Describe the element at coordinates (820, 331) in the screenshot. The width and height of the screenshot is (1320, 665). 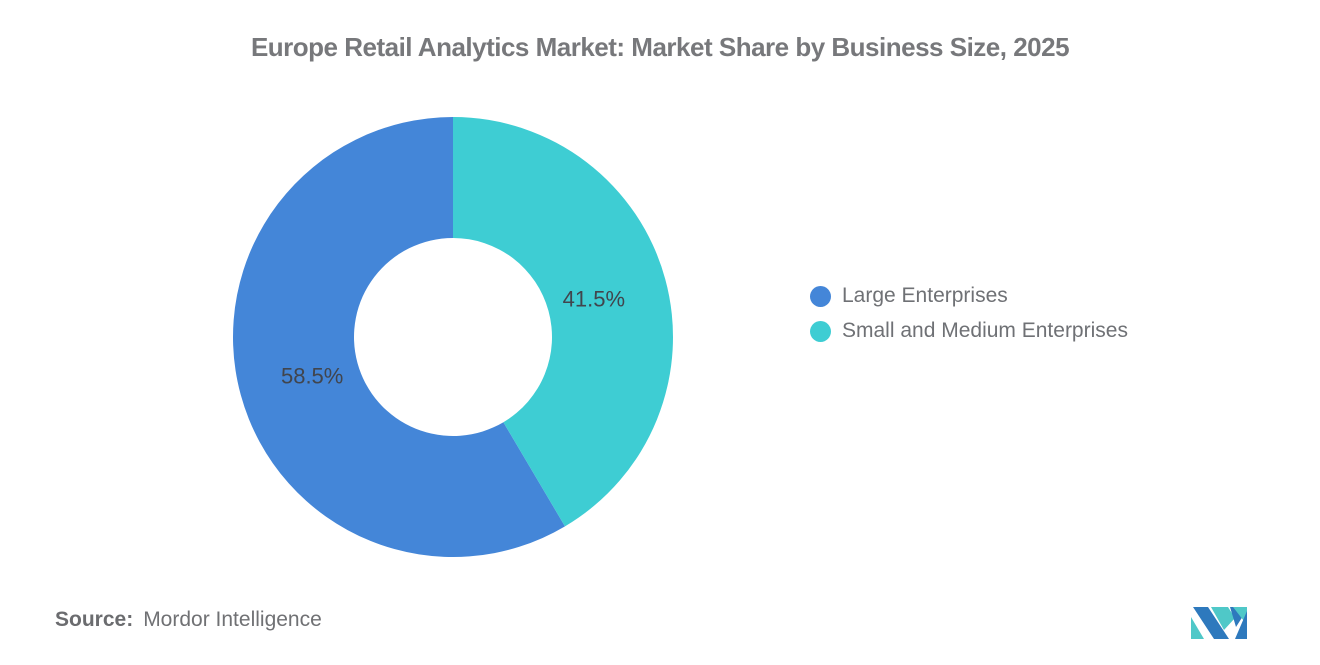
I see `legend-swatch-sme` at that location.